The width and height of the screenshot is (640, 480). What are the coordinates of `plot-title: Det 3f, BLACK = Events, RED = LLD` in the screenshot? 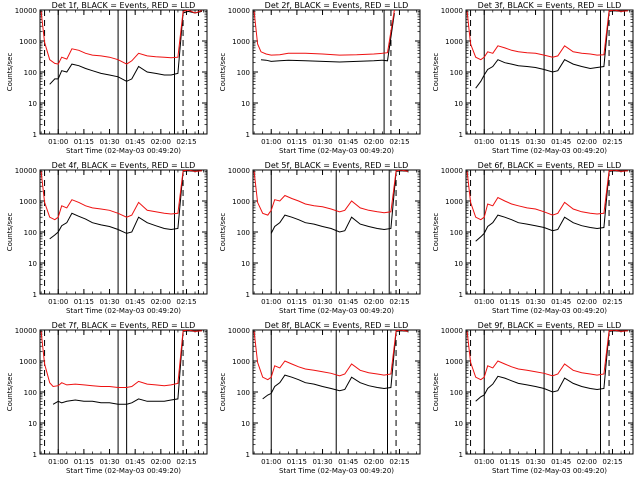 It's located at (550, 5).